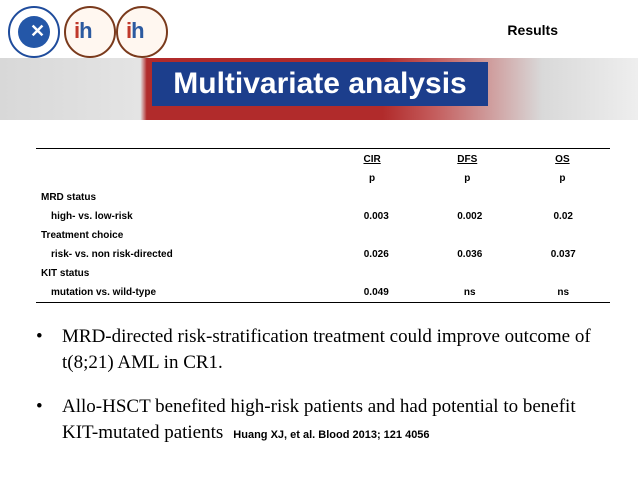 This screenshot has width=638, height=478. I want to click on table-row: Treatment choice, so click(323, 235).